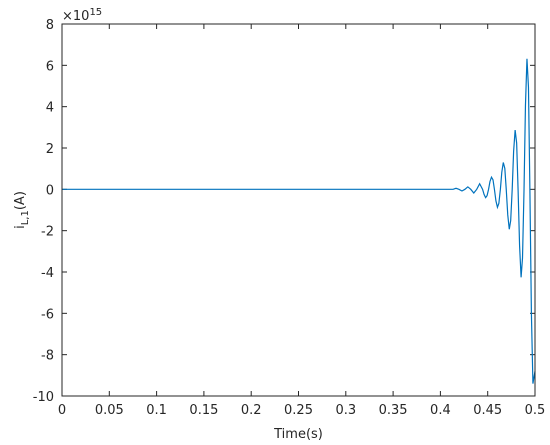  Describe the element at coordinates (203, 410) in the screenshot. I see `x-tick-label: 0.15` at that location.